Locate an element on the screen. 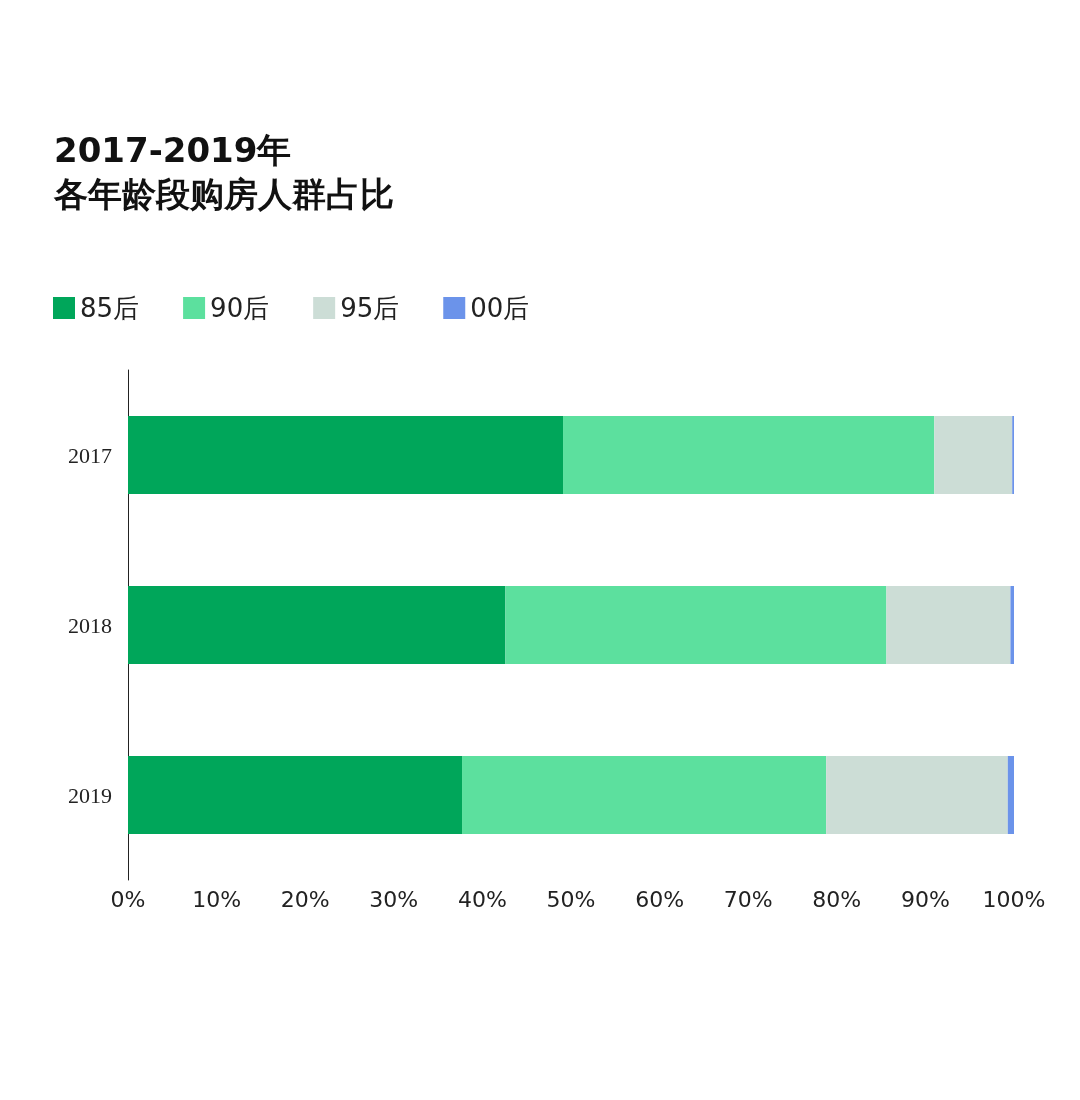 Image resolution: width=1080 pixels, height=1100 pixels. chart-subtitle: 各年龄段购房人群占比 is located at coordinates (224, 194).